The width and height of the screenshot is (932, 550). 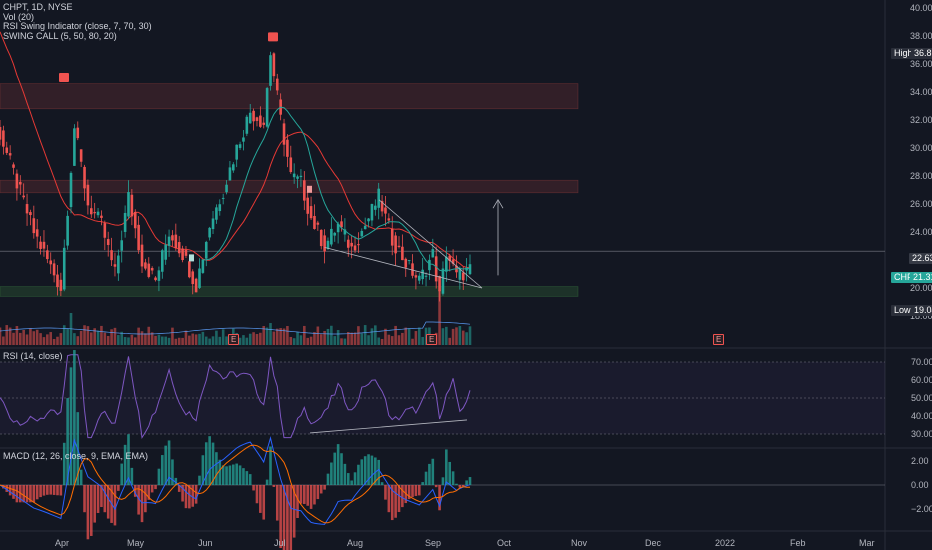 I want to click on indicator-swing-call: SWING CALL (5, 50, 80, 20), so click(x=60, y=35).